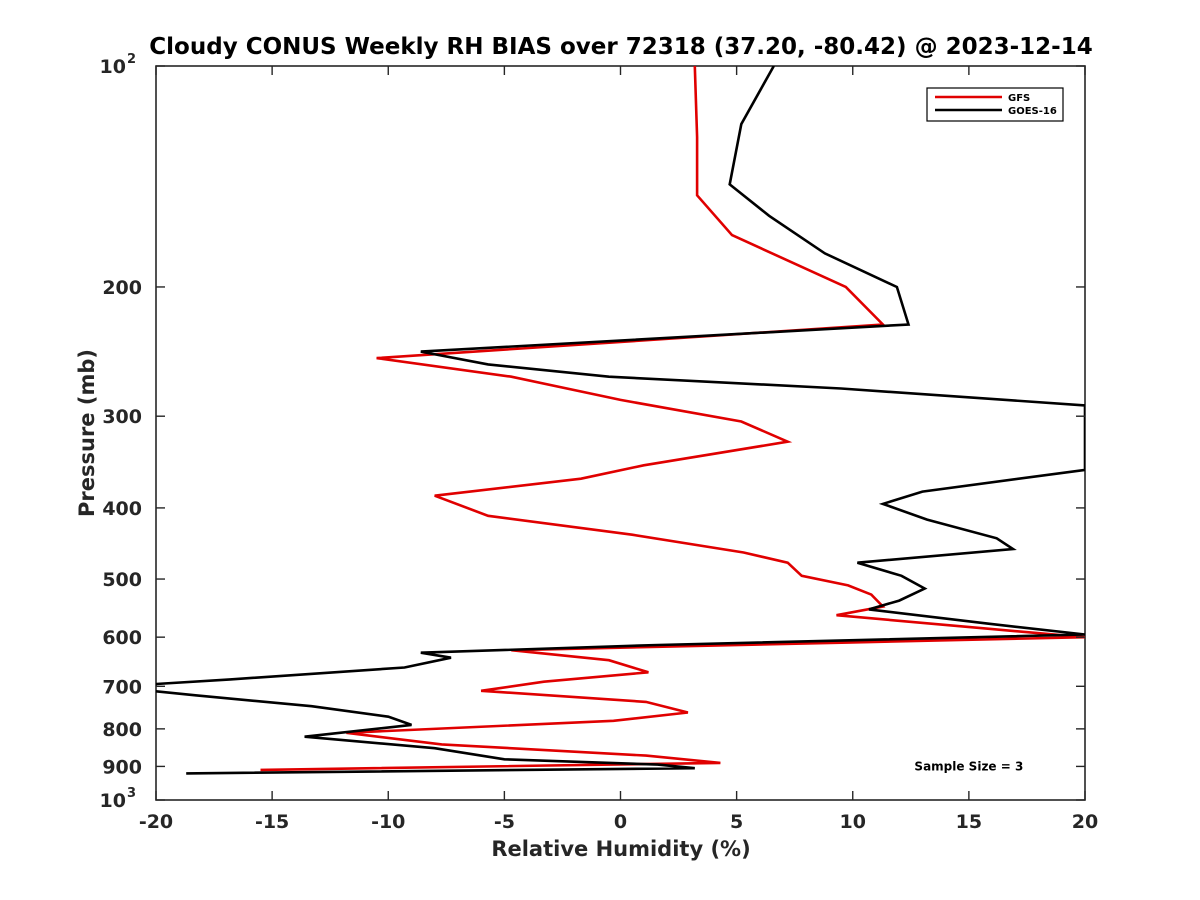 Image resolution: width=1200 pixels, height=900 pixels. Describe the element at coordinates (87, 433) in the screenshot. I see `y-axis-label: Pressure (mb)` at that location.